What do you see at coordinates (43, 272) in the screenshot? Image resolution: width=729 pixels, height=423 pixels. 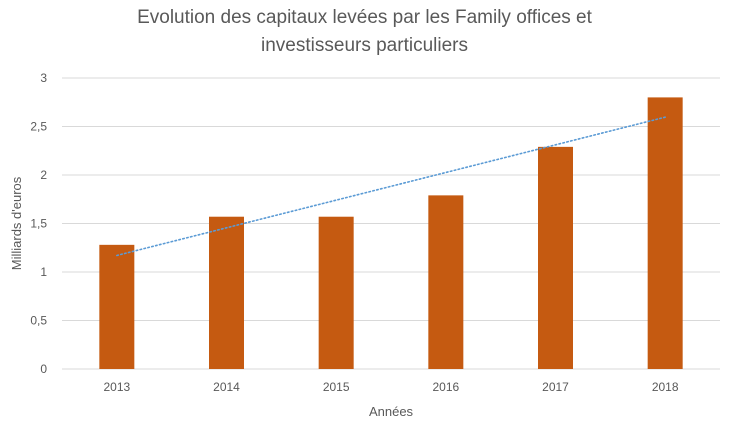 I see `y-tick-label-2: 1` at bounding box center [43, 272].